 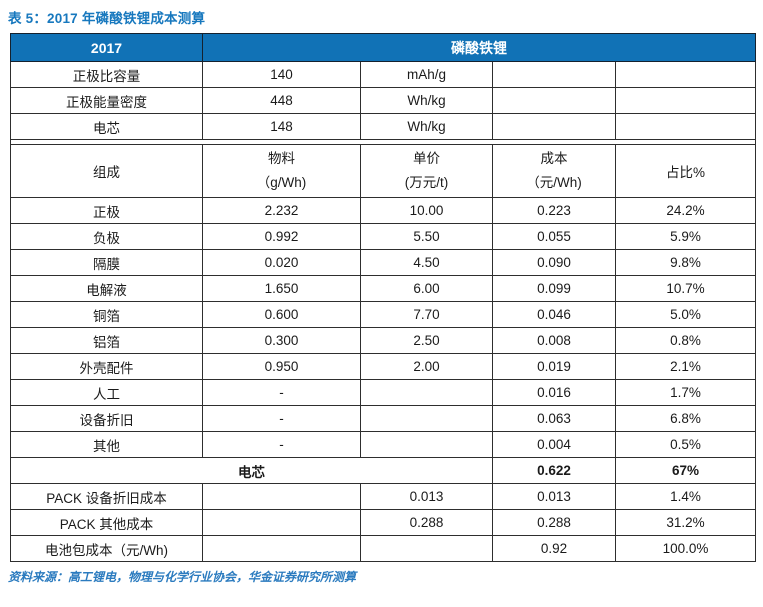 I want to click on component-row: 人工 - 0.016 1.7%, so click(x=383, y=392).